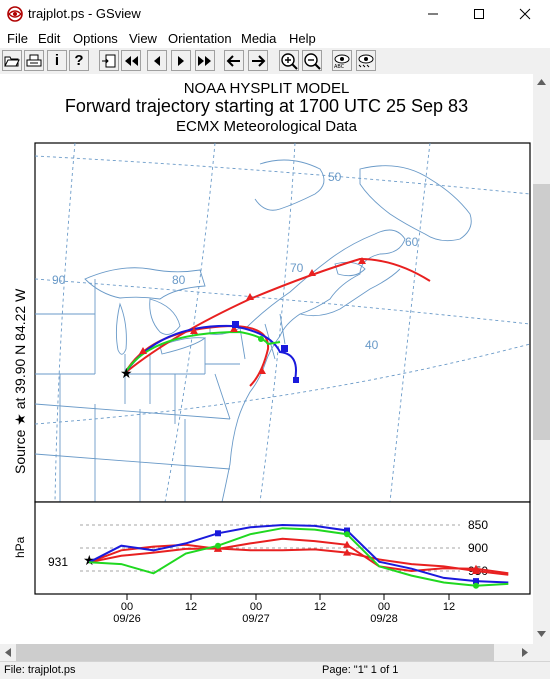 The width and height of the screenshot is (550, 679). I want to click on east-coast, so click(313, 366).